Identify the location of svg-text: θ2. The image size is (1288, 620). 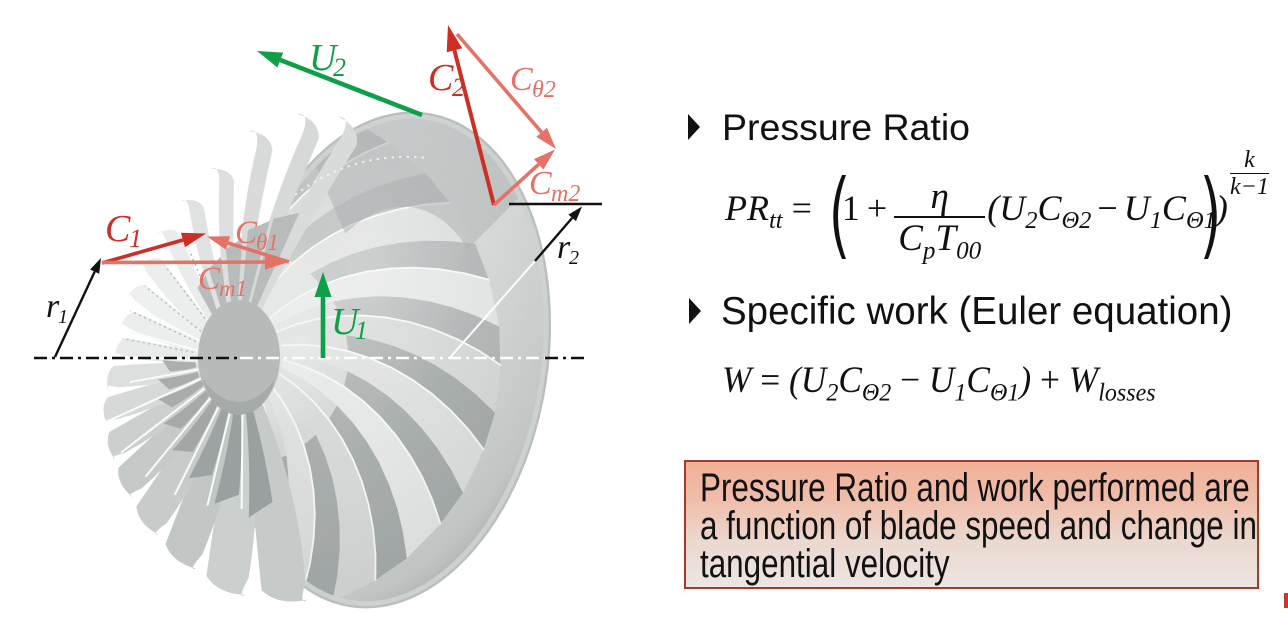
(544, 90).